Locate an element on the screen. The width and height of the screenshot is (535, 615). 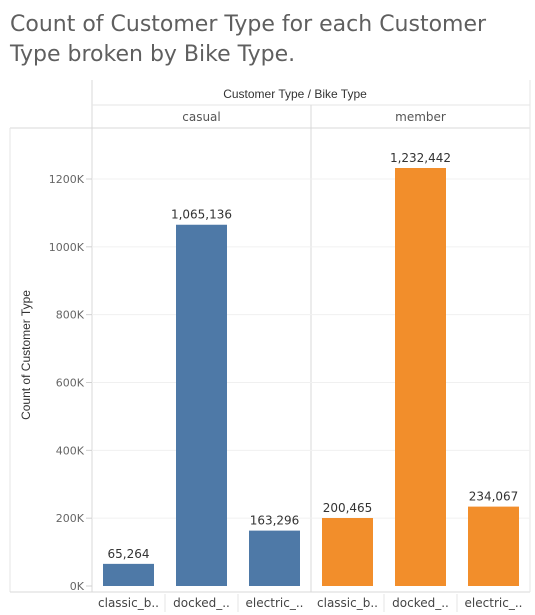
group-label-casual: casual is located at coordinates (201, 117).